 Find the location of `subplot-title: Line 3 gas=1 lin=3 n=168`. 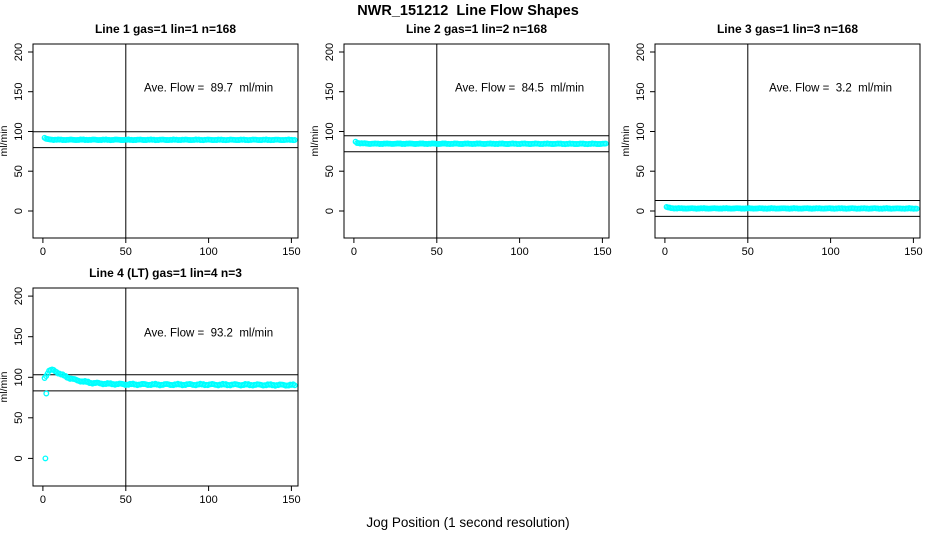

subplot-title: Line 3 gas=1 lin=3 n=168 is located at coordinates (787, 29).